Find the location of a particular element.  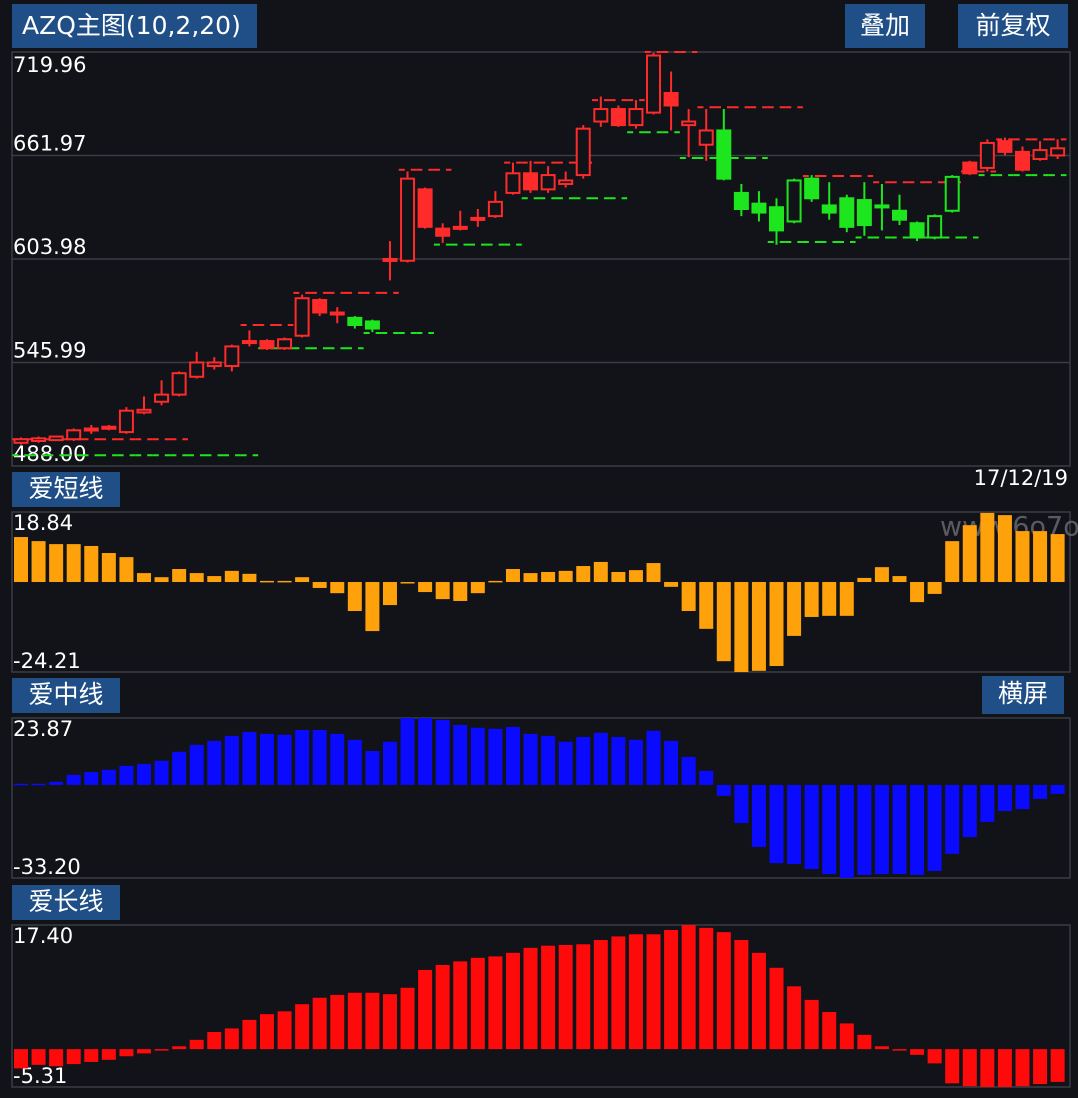

title-box is located at coordinates (134, 26).